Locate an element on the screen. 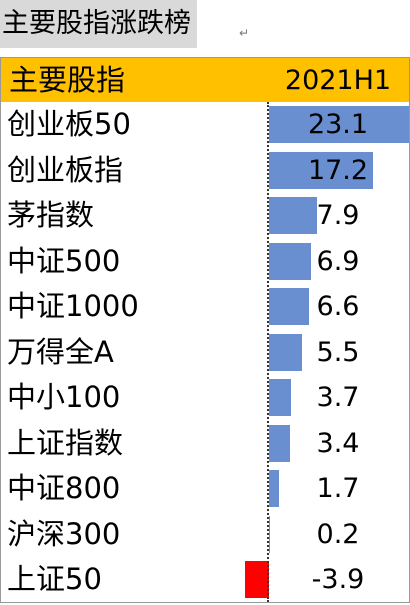 The image size is (410, 605). row-value: 3.4 is located at coordinates (338, 443).